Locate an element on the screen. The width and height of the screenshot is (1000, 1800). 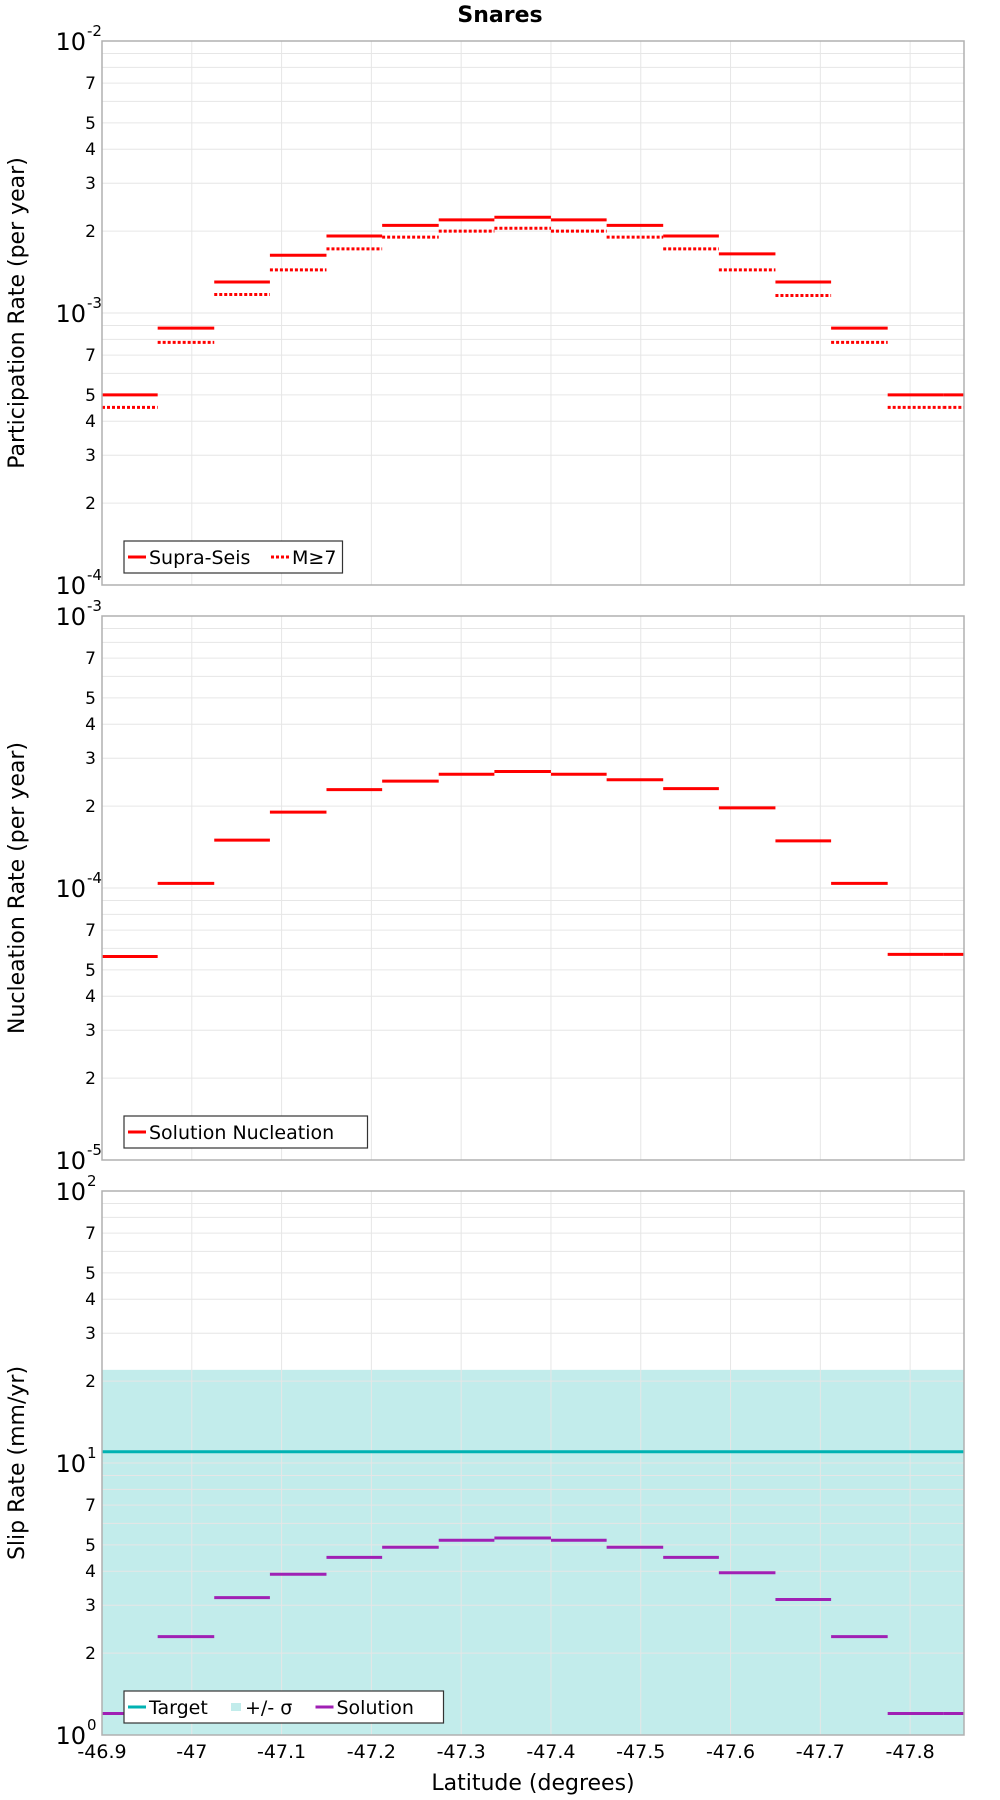
y-axis-label: Participation Rate (per year) is located at coordinates (17, 313).